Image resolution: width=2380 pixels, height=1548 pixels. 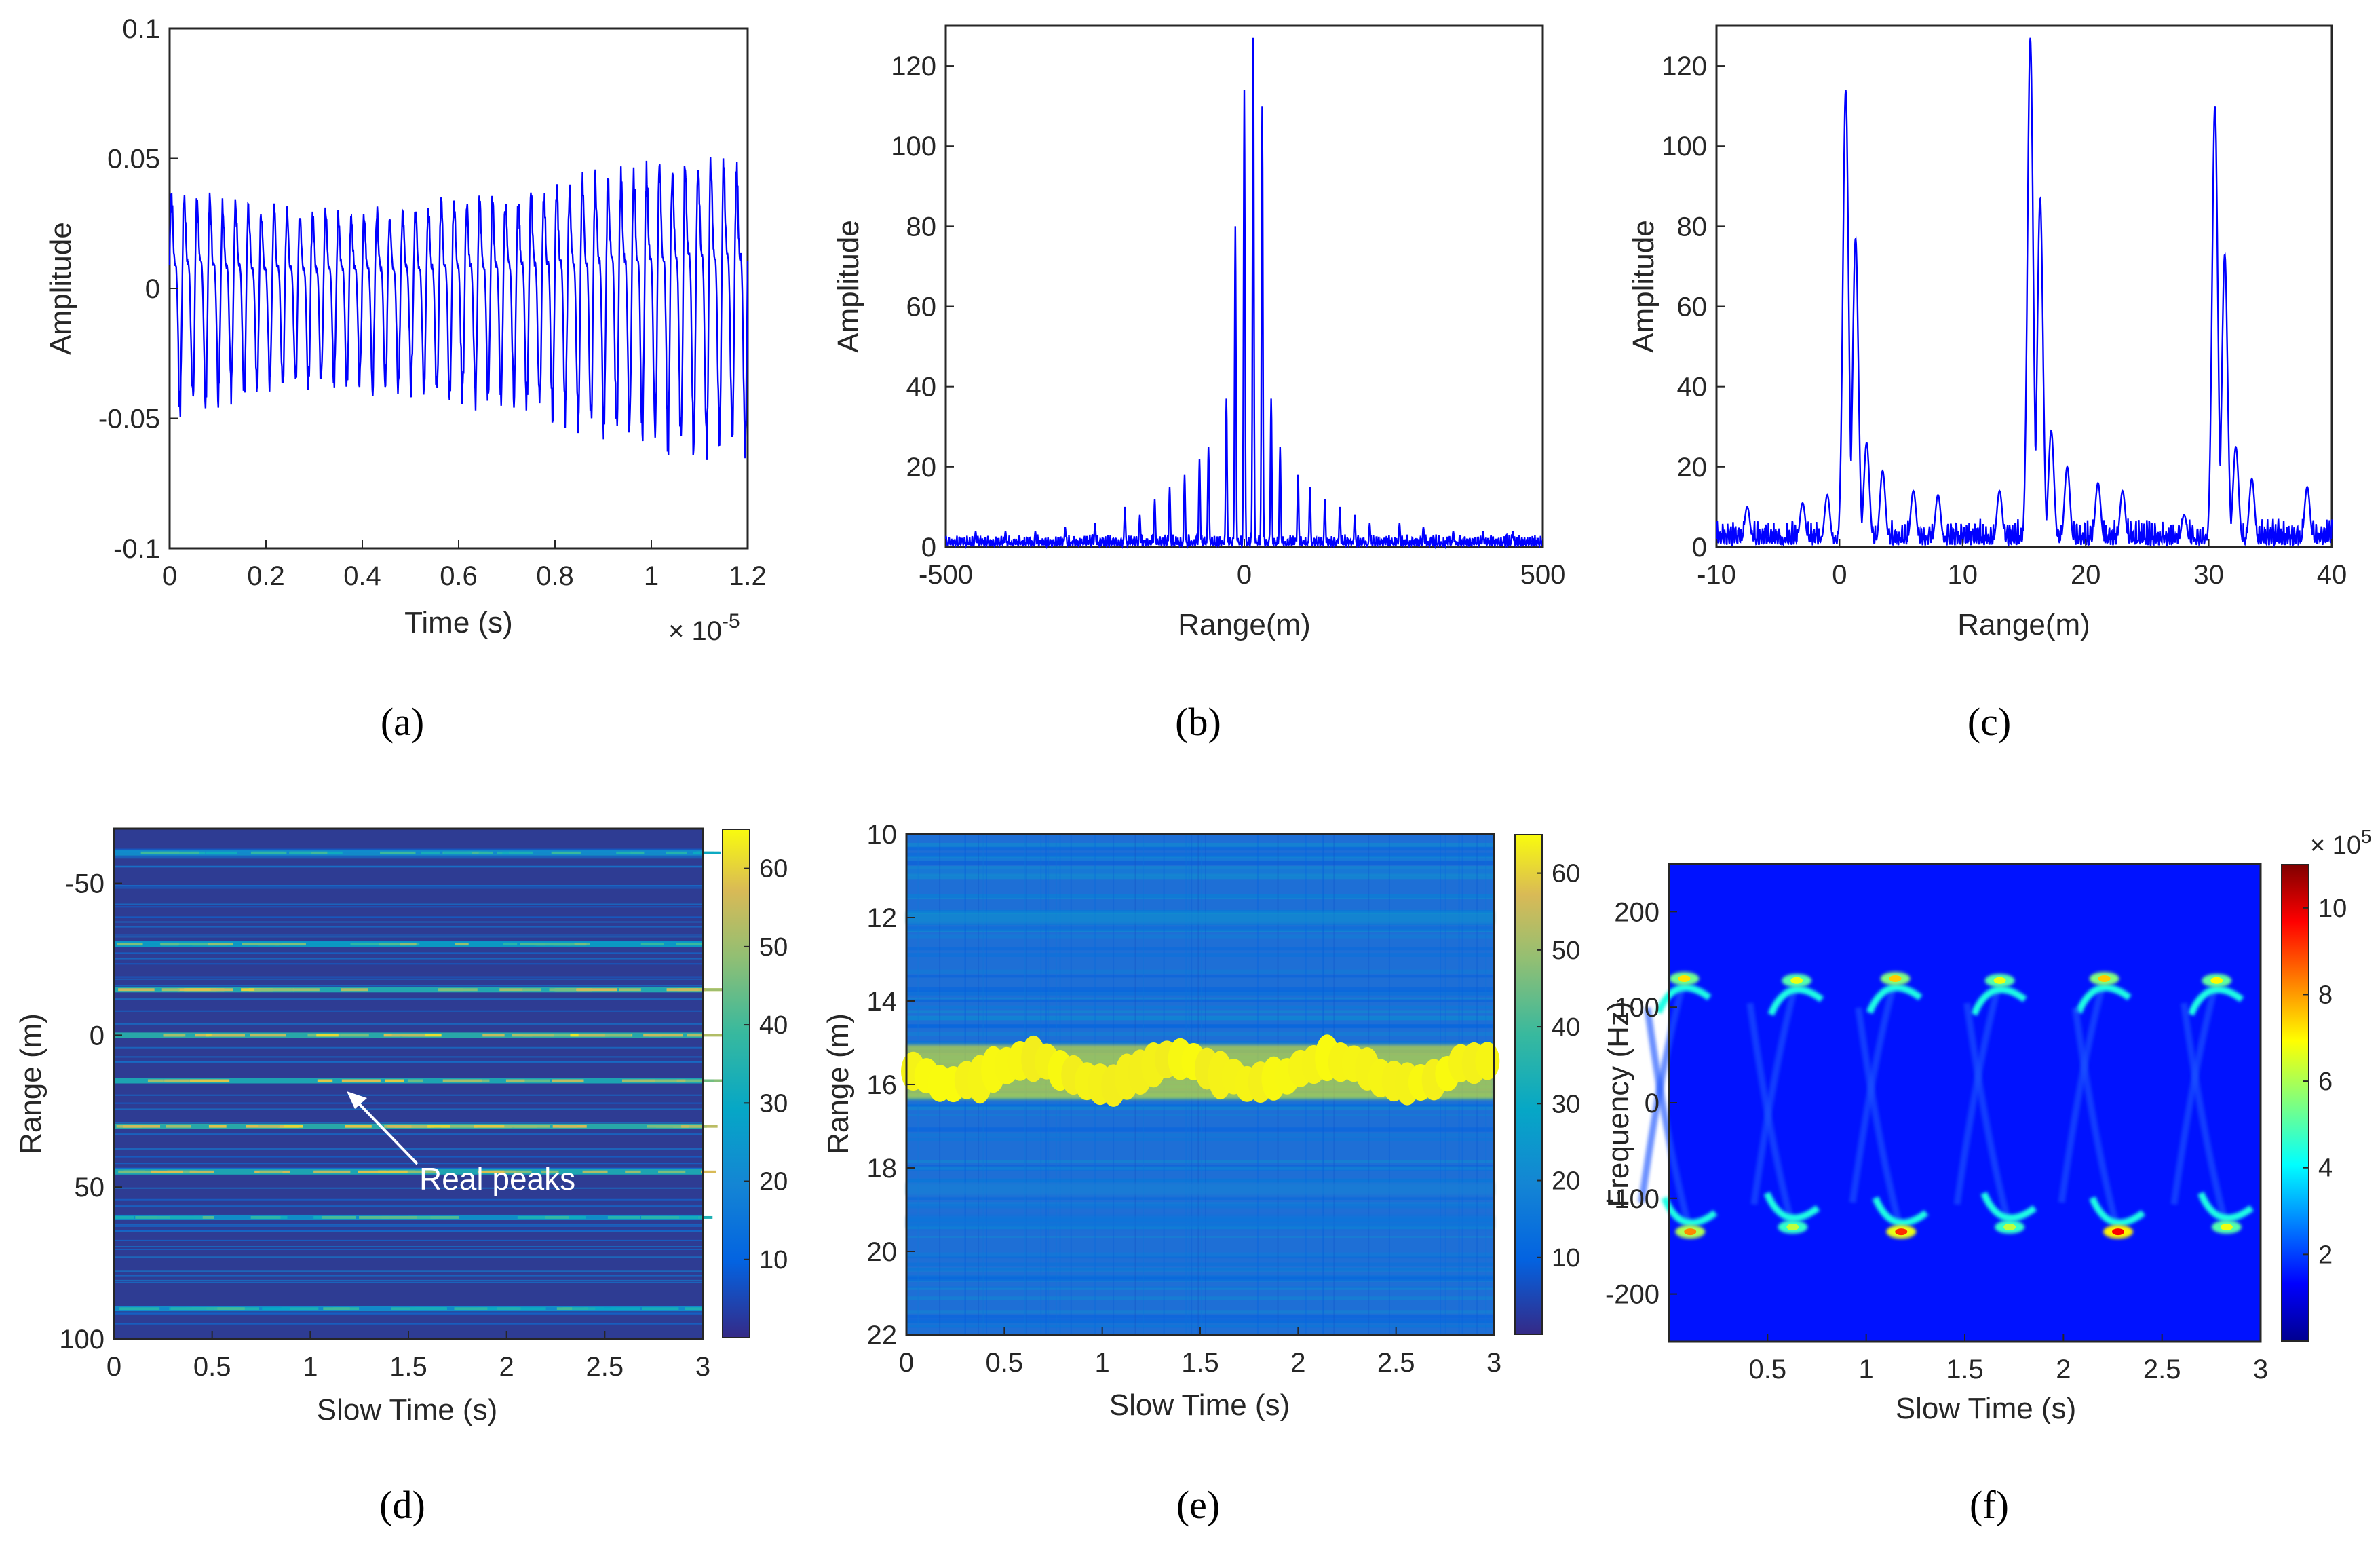 What do you see at coordinates (839, 1083) in the screenshot?
I see `panel-e-ylabel: Range (m)` at bounding box center [839, 1083].